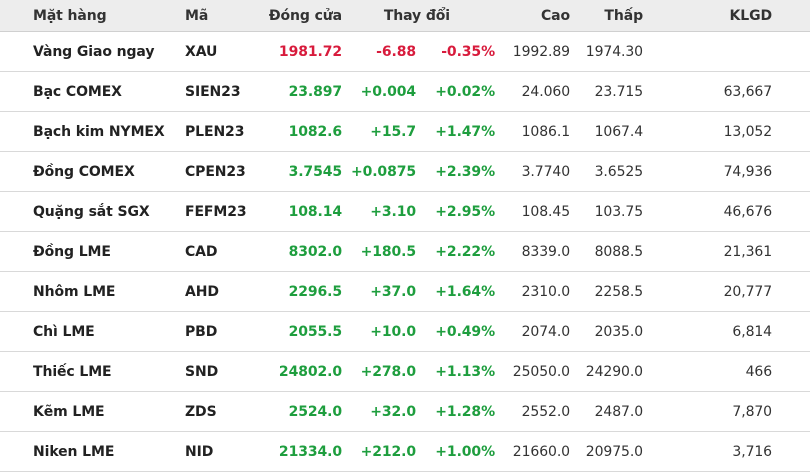 Image resolution: width=810 pixels, height=476 pixels. I want to click on header-name: Mặt hàng, so click(70, 15).